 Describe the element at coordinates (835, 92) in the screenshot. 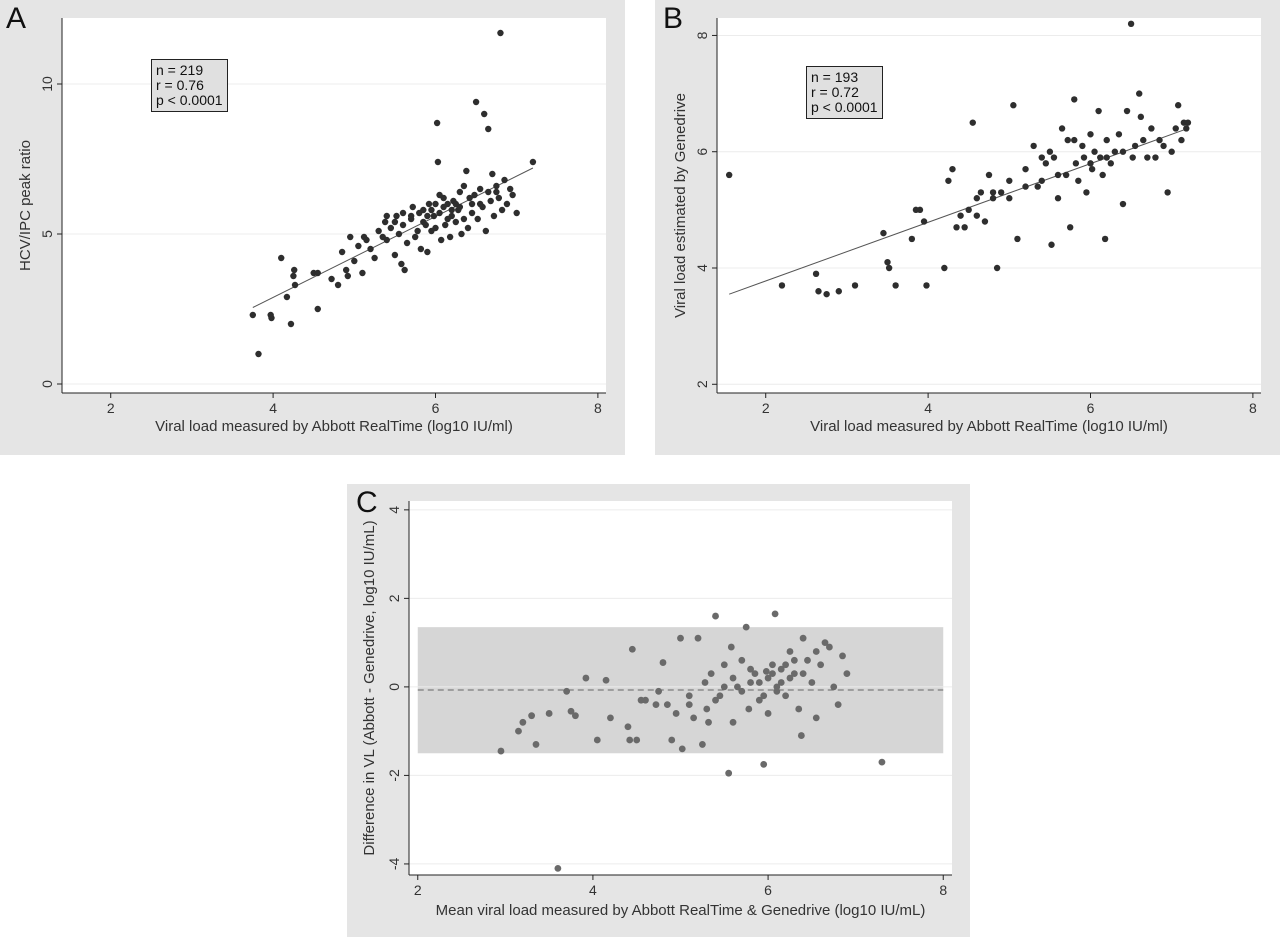

I see `stat-r-b: r = 0.72` at that location.